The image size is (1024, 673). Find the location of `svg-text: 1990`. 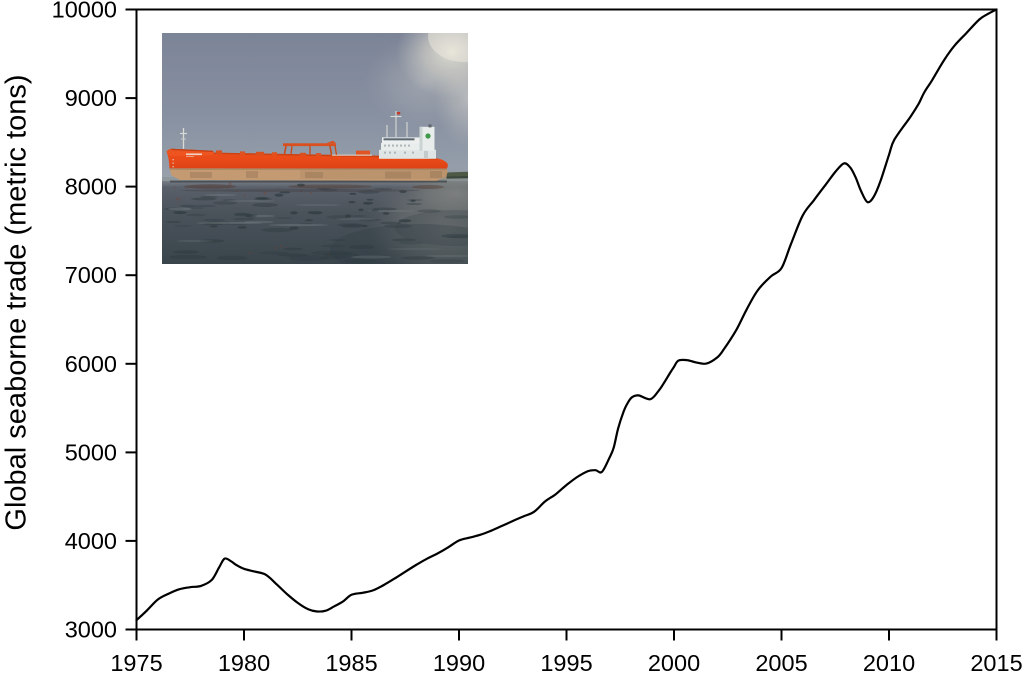

svg-text: 1990 is located at coordinates (459, 661).